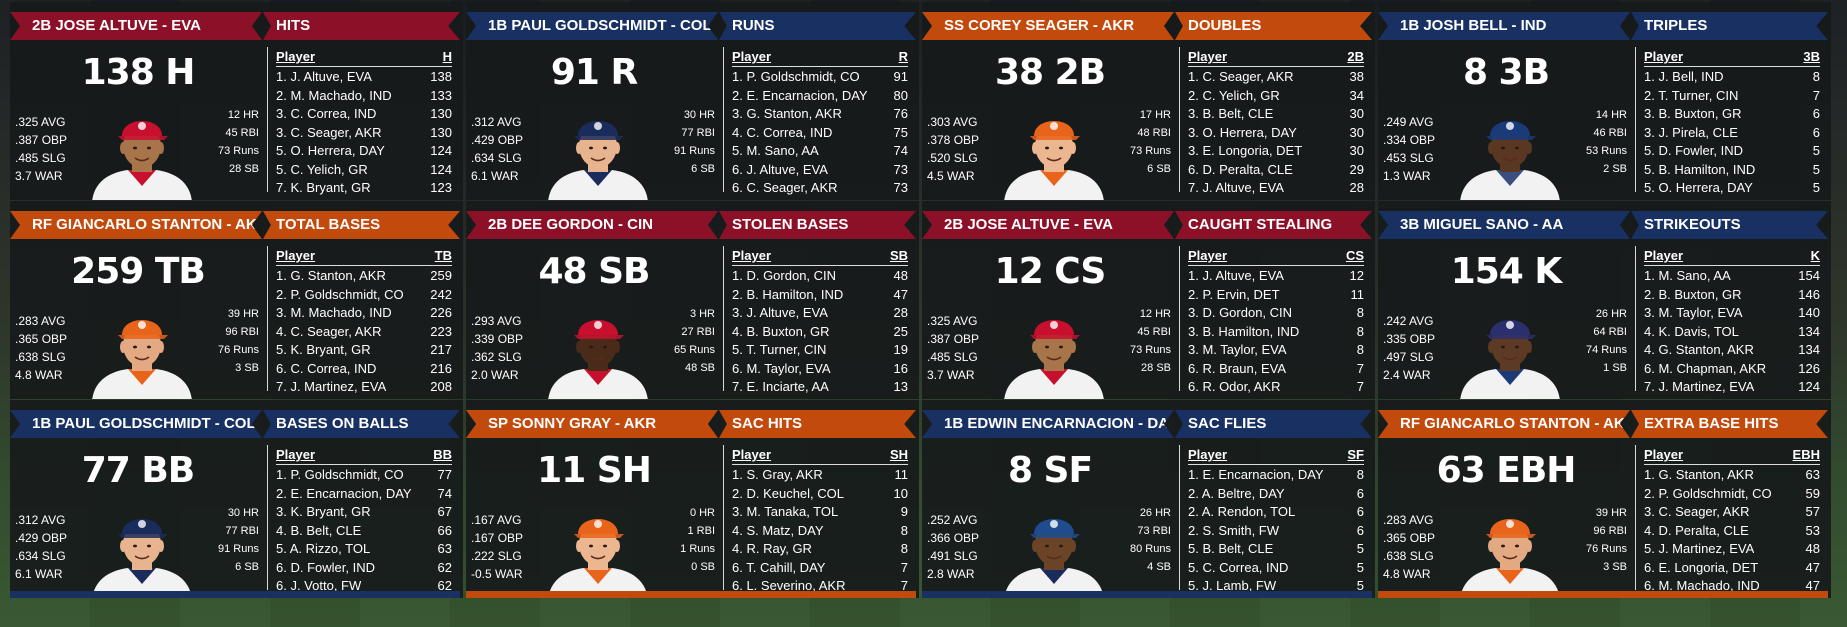 This screenshot has height=627, width=1847. Describe the element at coordinates (364, 295) in the screenshot. I see `leaderboard-row: 2. P. Goldschmidt, CO 242` at that location.